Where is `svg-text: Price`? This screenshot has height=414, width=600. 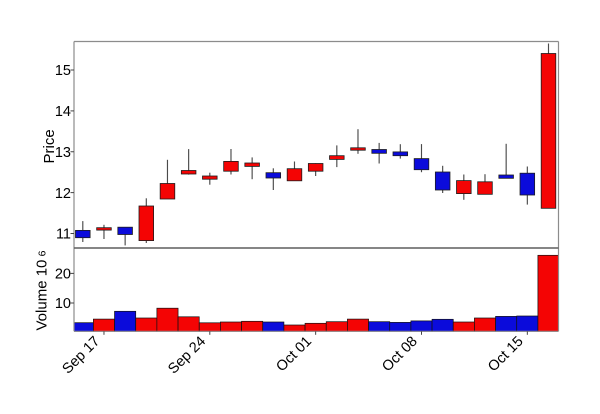 svg-text: Price is located at coordinates (49, 146).